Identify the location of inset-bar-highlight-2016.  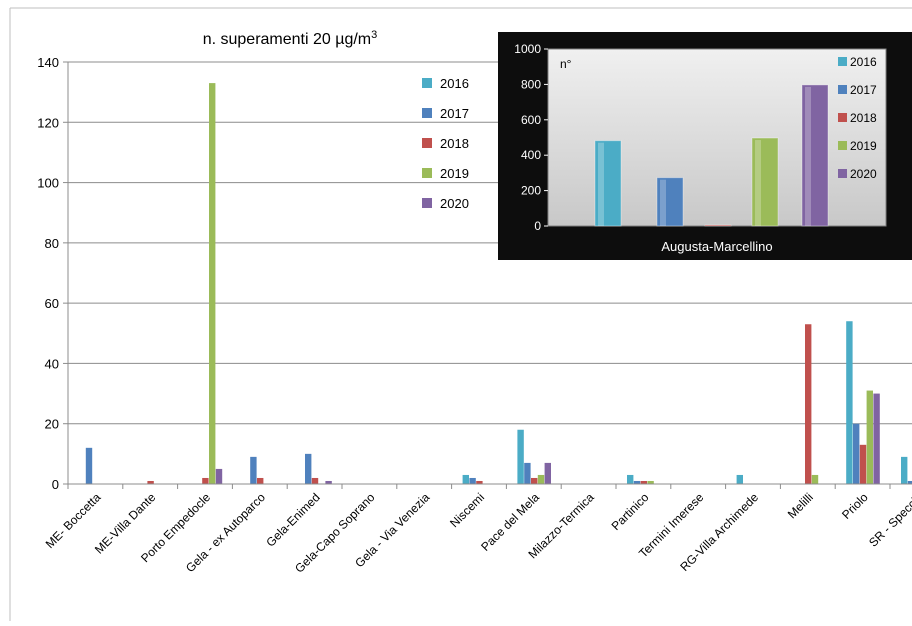
(601, 184).